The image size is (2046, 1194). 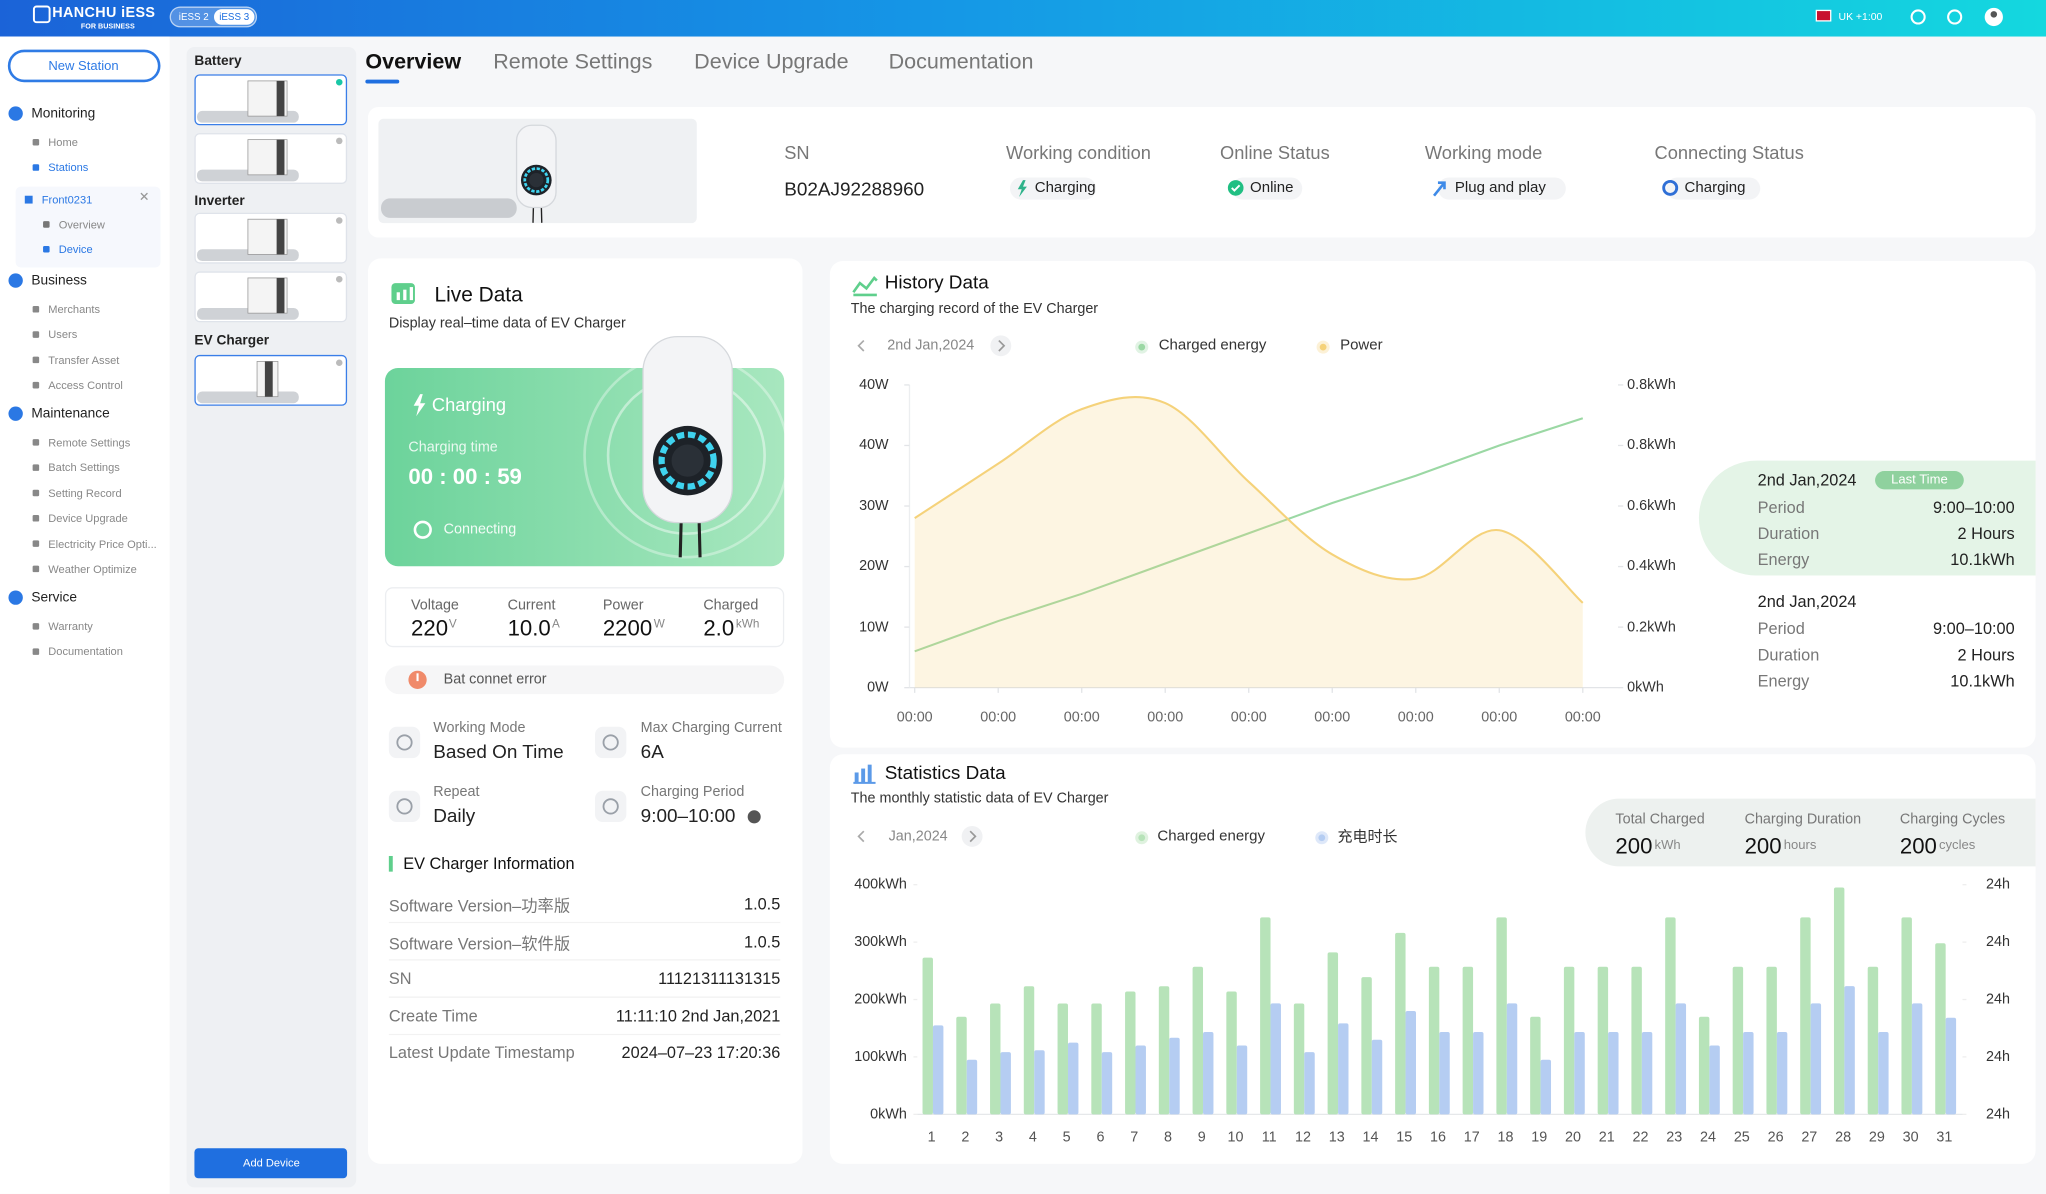 I want to click on stat-unit: cycles, so click(x=1957, y=845).